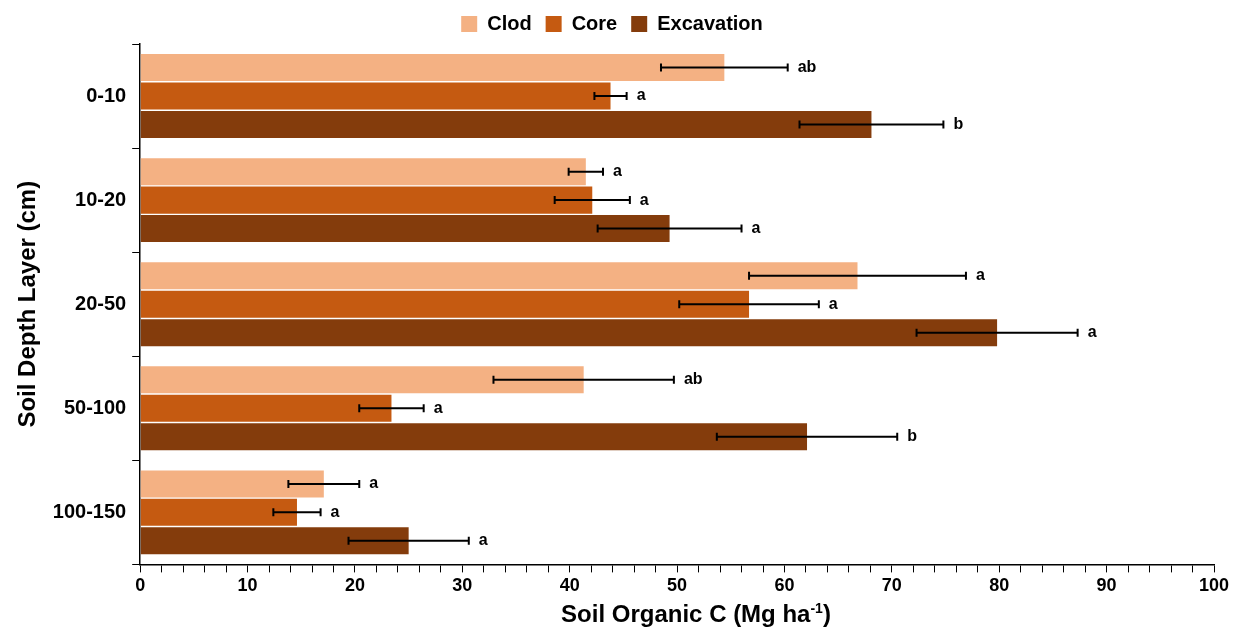 This screenshot has width=1247, height=640. I want to click on x-tick-label: 10, so click(247, 585).